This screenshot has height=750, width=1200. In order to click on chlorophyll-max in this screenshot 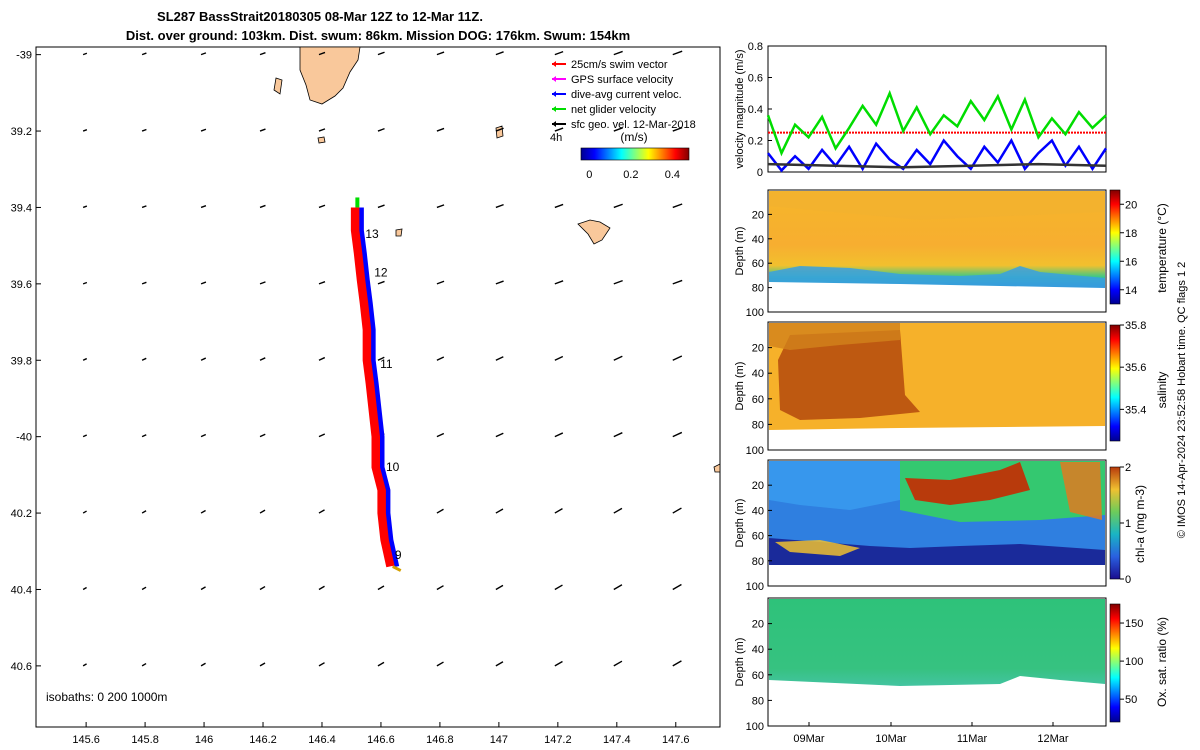, I will do `click(967, 483)`.